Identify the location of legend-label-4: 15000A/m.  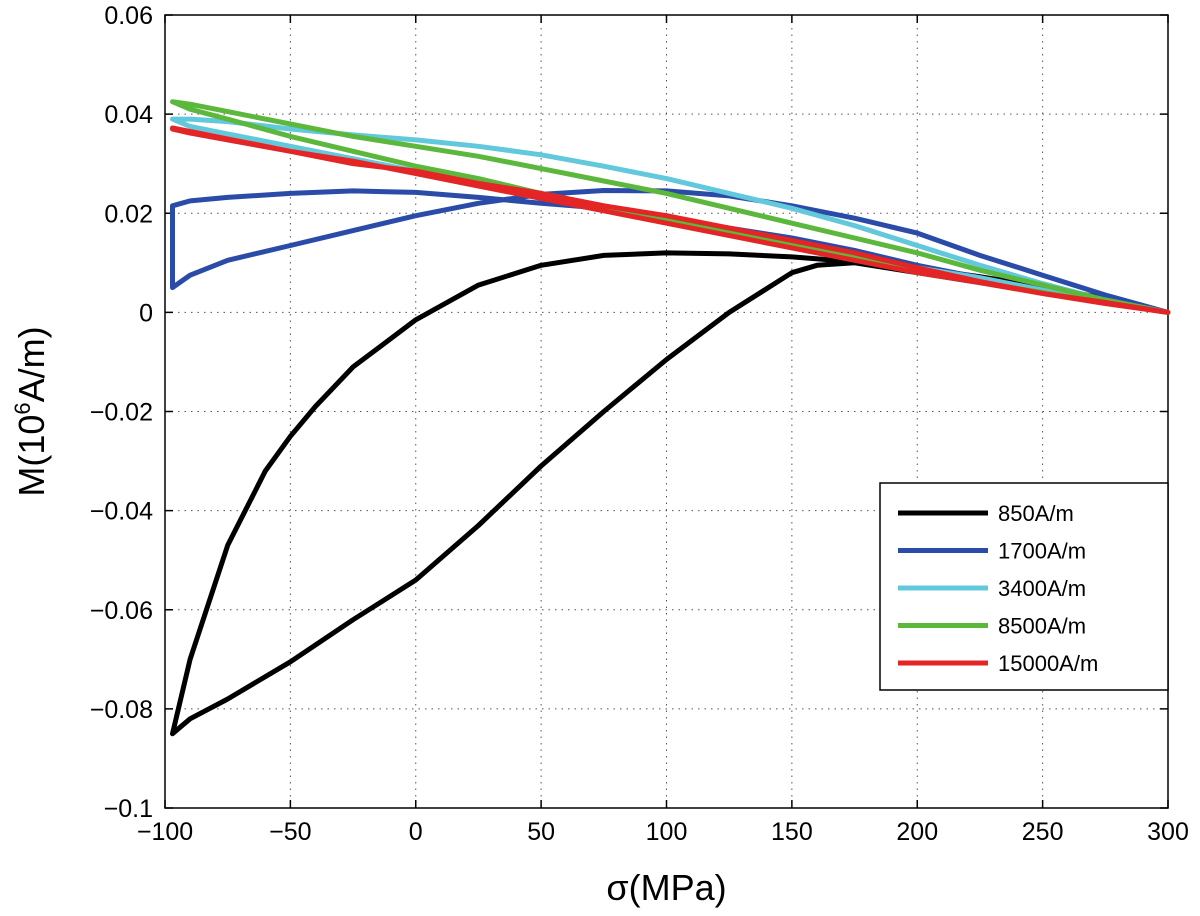
(1048, 663).